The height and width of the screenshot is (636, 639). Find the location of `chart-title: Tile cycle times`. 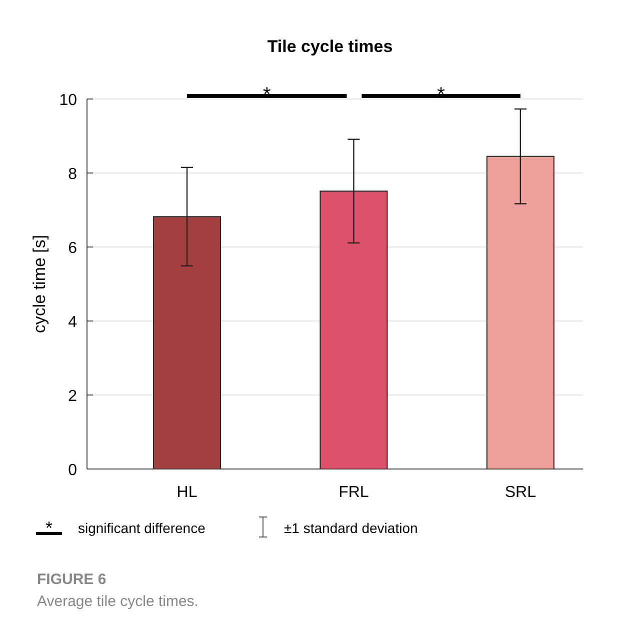

chart-title: Tile cycle times is located at coordinates (330, 46).